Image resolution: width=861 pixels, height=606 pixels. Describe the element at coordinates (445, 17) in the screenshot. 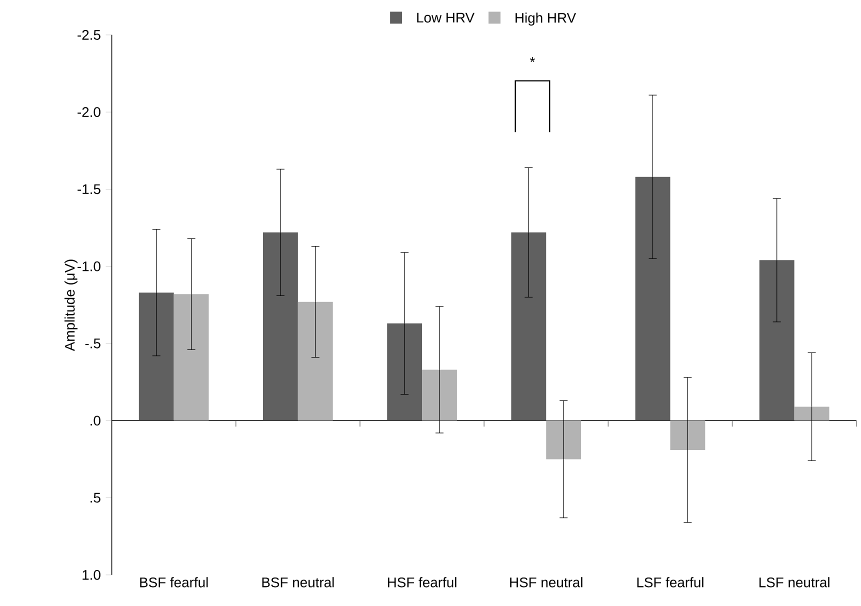

I see `legend-label: Low HRV` at that location.